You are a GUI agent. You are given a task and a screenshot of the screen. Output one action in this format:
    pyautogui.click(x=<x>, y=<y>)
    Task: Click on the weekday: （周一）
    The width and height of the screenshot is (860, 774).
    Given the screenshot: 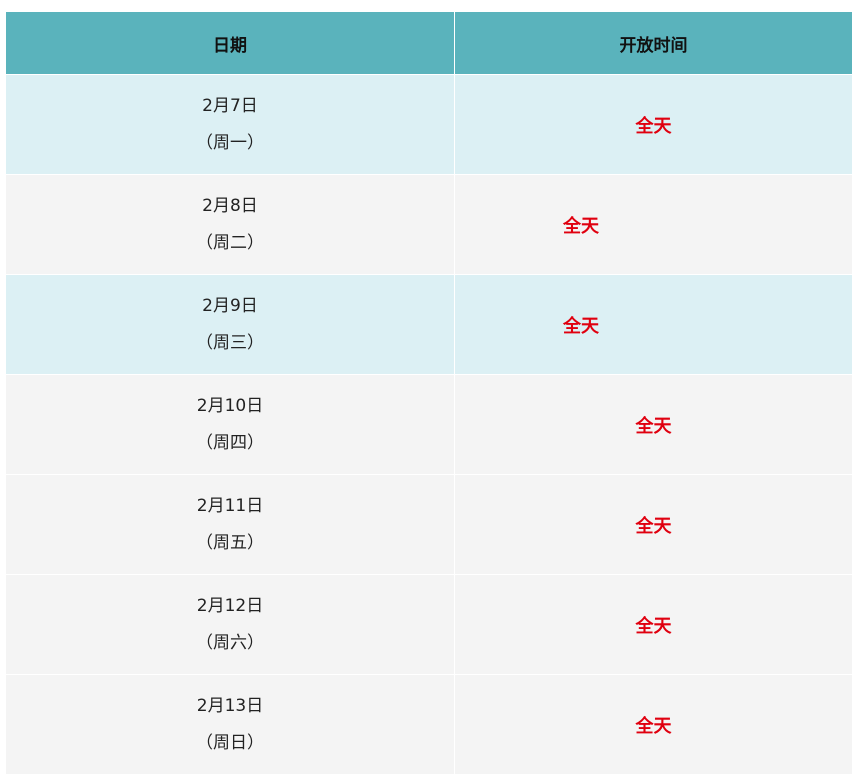 What is the action you would take?
    pyautogui.click(x=230, y=143)
    